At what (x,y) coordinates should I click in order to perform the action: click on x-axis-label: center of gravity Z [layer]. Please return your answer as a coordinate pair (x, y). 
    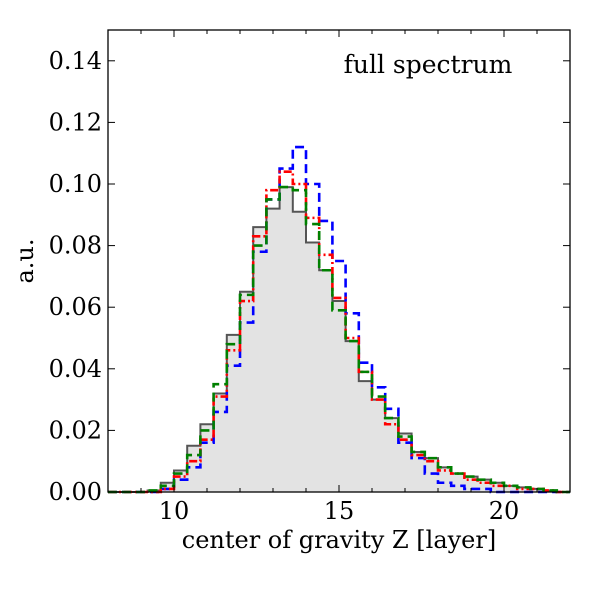
    Looking at the image, I should click on (339, 540).